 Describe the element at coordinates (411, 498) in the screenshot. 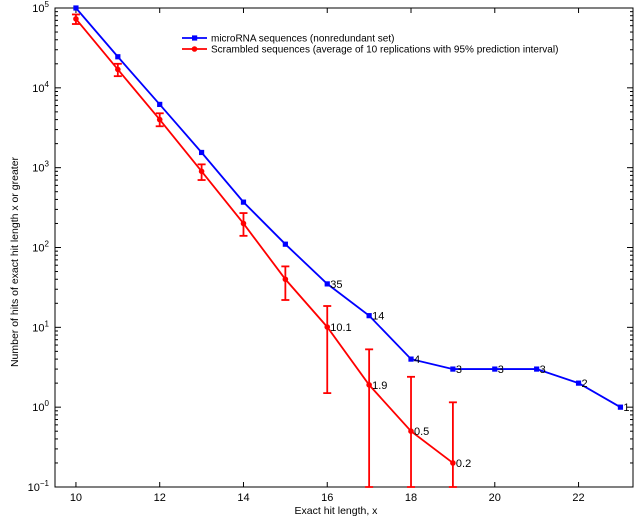

I see `x-tick-label: 18` at that location.